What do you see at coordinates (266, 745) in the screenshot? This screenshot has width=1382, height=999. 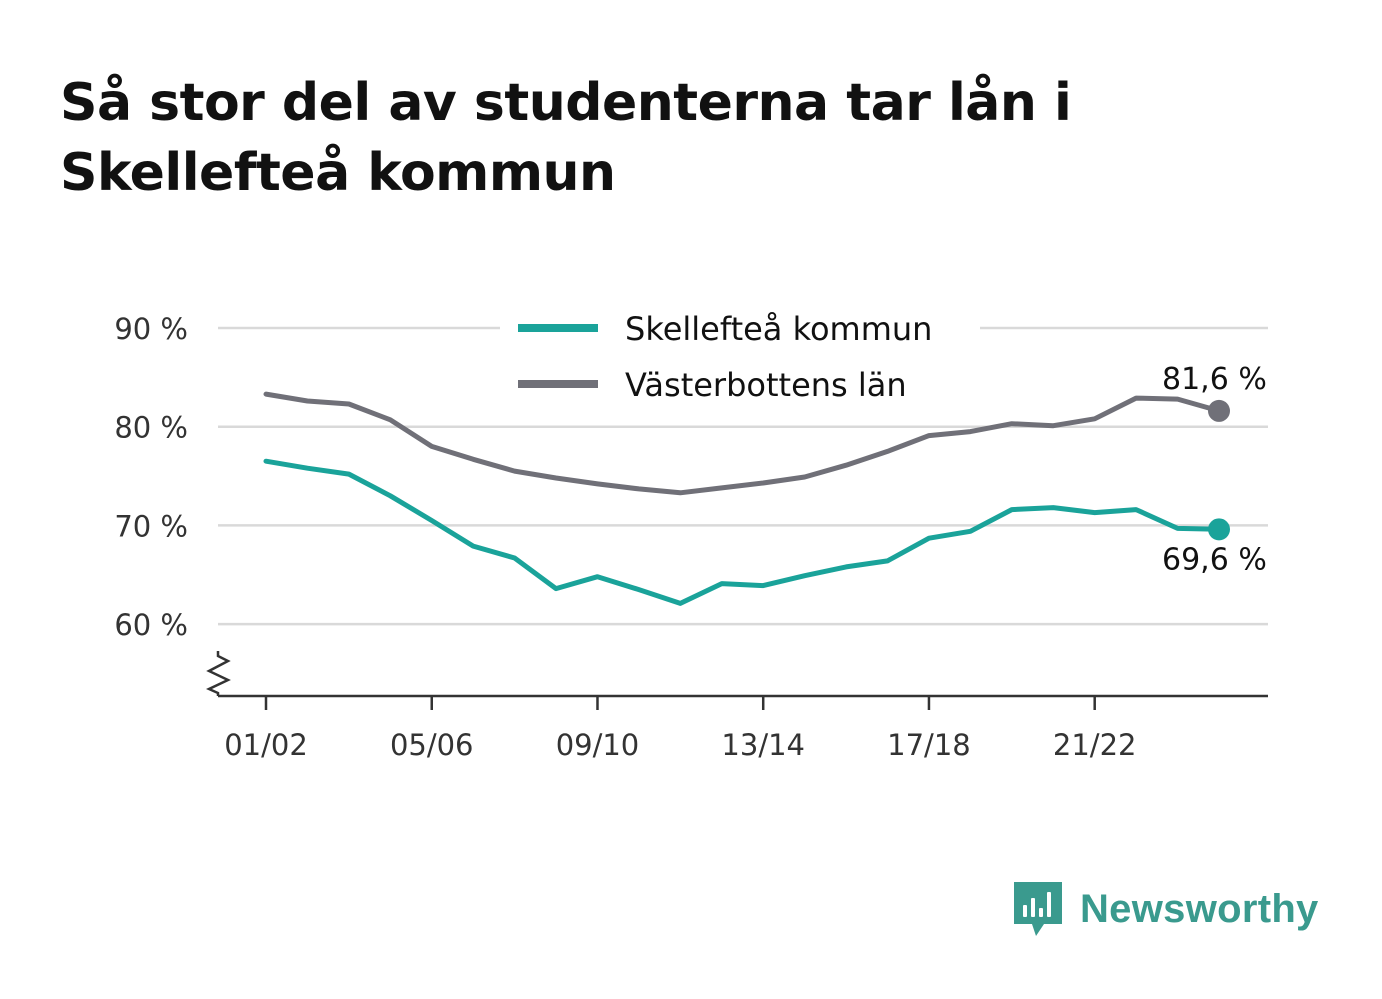 I see `x-tick-label: 01/02` at bounding box center [266, 745].